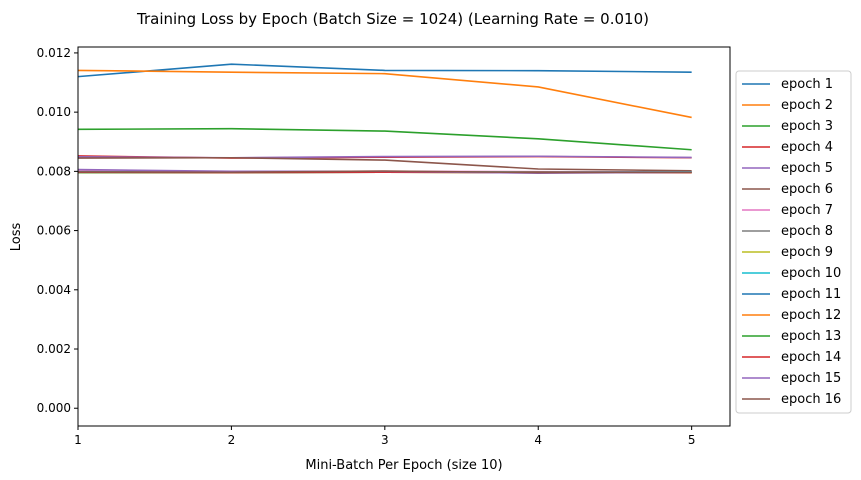 This screenshot has width=861, height=480. Describe the element at coordinates (811, 399) in the screenshot. I see `legend-label: epoch 16` at that location.